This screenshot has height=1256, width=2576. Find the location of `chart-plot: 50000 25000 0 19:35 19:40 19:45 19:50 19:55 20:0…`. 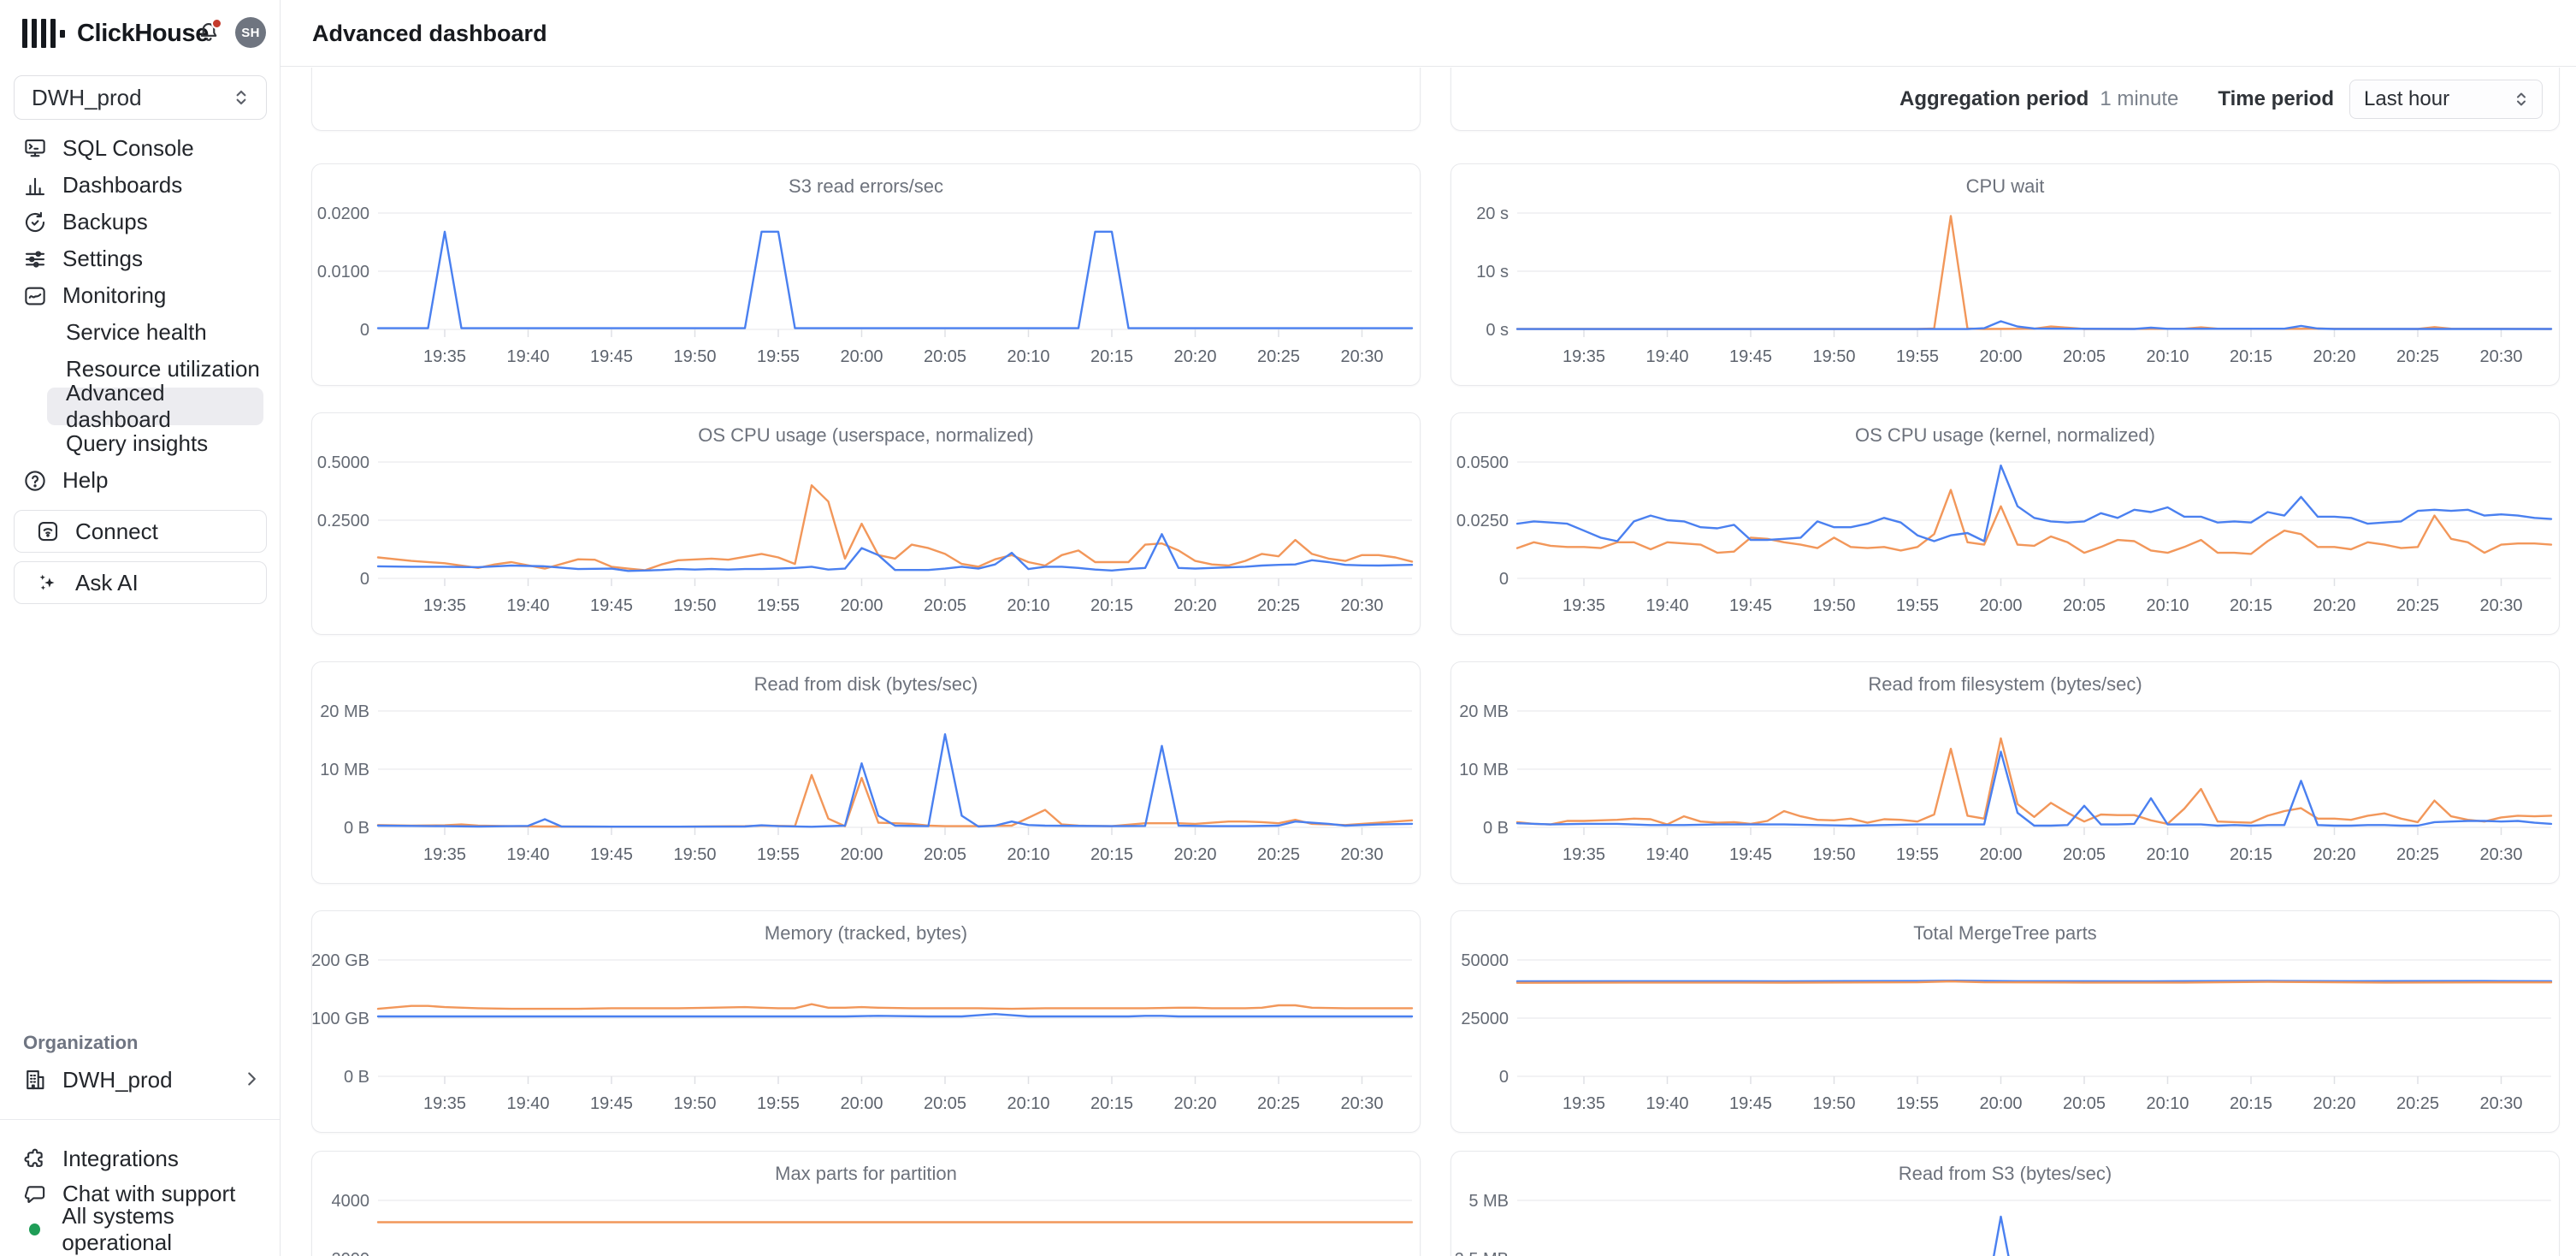

chart-plot: 50000 25000 0 19:35 19:40 19:45 19:50 19:55 20:0… is located at coordinates (2006, 1023).